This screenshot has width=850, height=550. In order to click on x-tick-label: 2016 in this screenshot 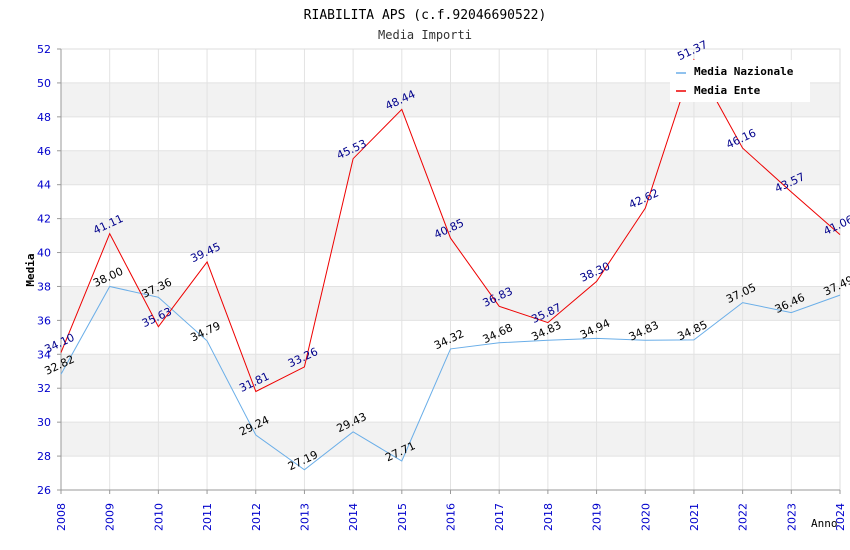, I will do `click(451, 517)`.